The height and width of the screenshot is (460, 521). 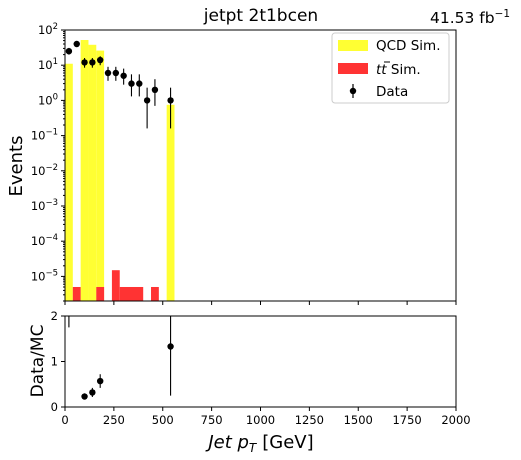 What do you see at coordinates (38, 361) in the screenshot?
I see `bottom-y-axis-label: Data/MC` at bounding box center [38, 361].